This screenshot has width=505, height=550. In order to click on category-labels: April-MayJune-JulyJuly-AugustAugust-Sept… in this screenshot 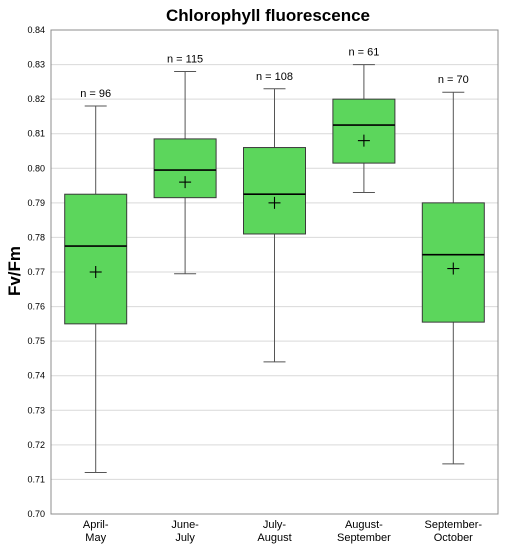, I will do `click(283, 531)`.